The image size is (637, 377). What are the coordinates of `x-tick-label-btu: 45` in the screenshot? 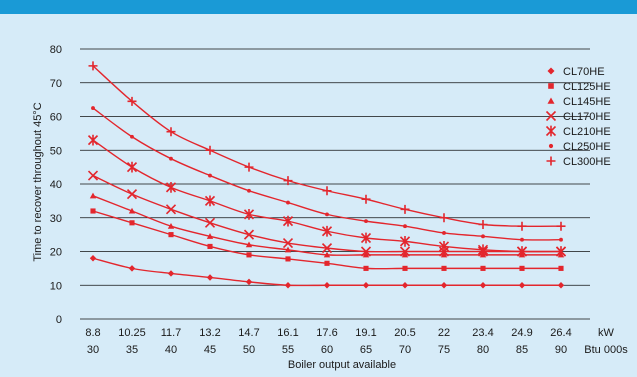 It's located at (210, 350).